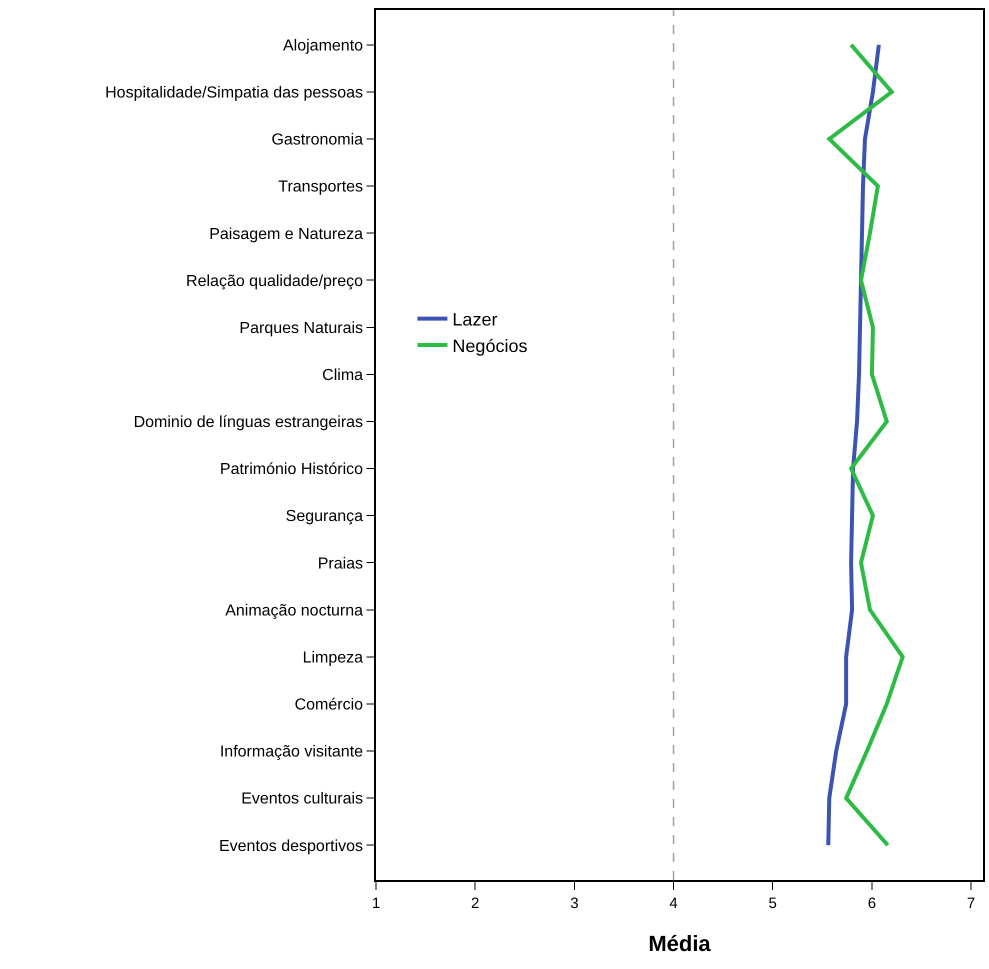 The height and width of the screenshot is (969, 989). What do you see at coordinates (329, 705) in the screenshot?
I see `y-tick-label: Comércio` at bounding box center [329, 705].